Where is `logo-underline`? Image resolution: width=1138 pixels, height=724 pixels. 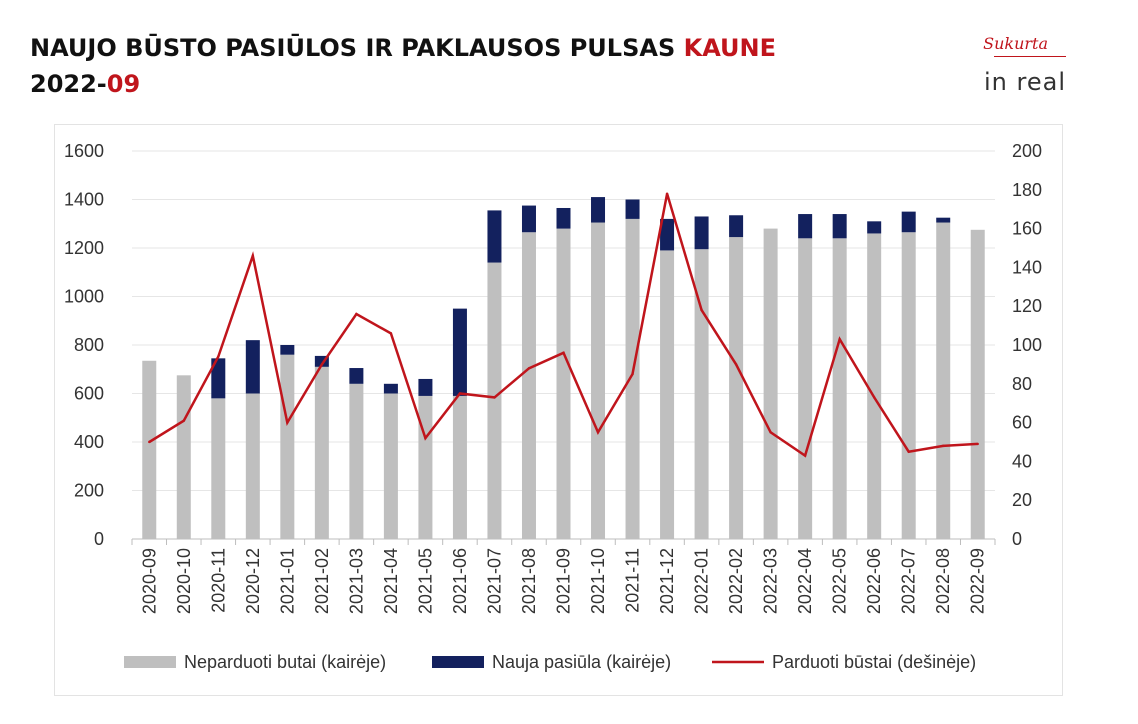 logo-underline is located at coordinates (1030, 56).